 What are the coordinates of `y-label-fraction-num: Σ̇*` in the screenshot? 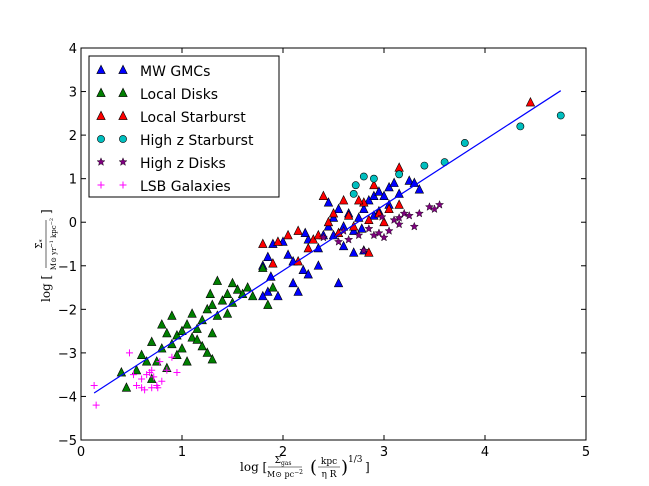 It's located at (40, 243).